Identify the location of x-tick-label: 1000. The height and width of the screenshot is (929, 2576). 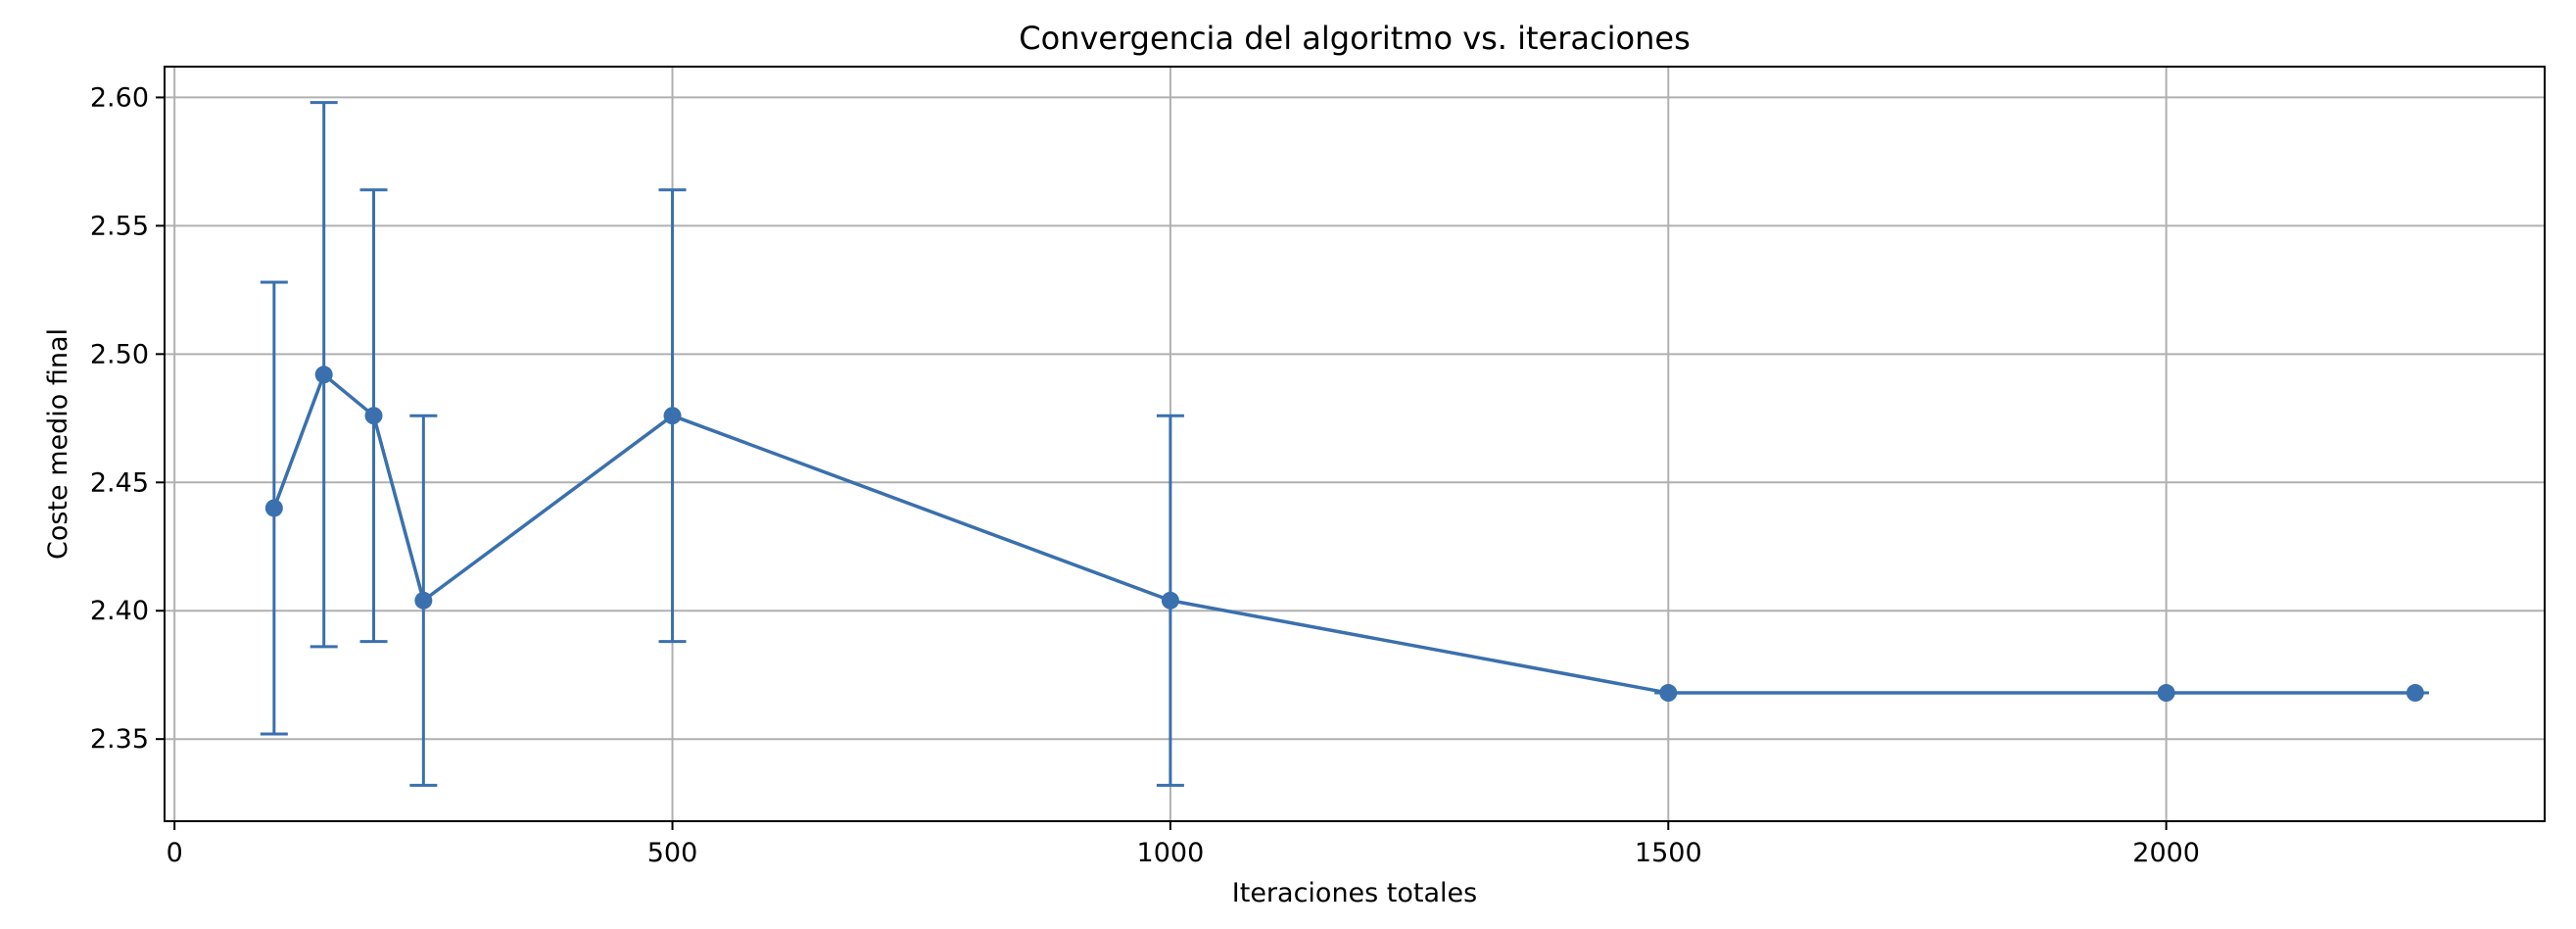
(1171, 853).